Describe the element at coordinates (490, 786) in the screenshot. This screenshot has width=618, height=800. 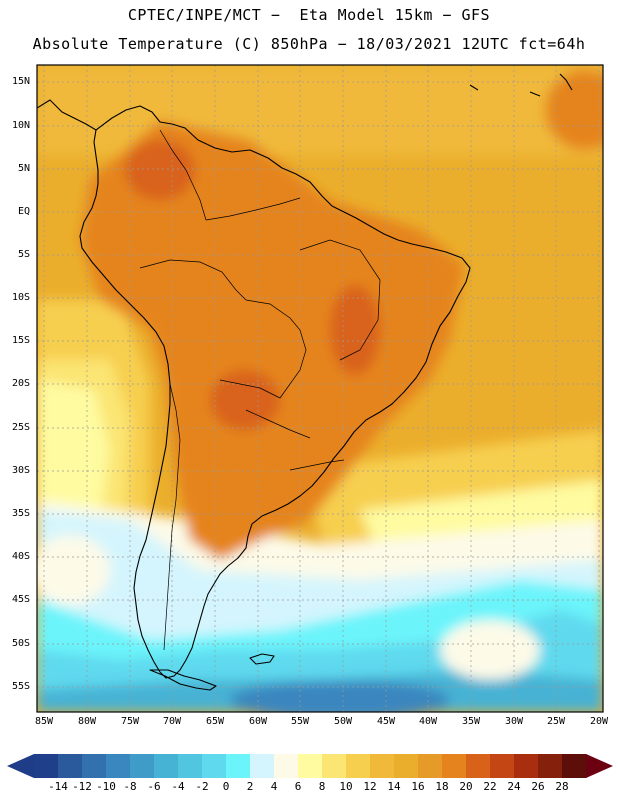
I see `colorbar-label: 22` at that location.